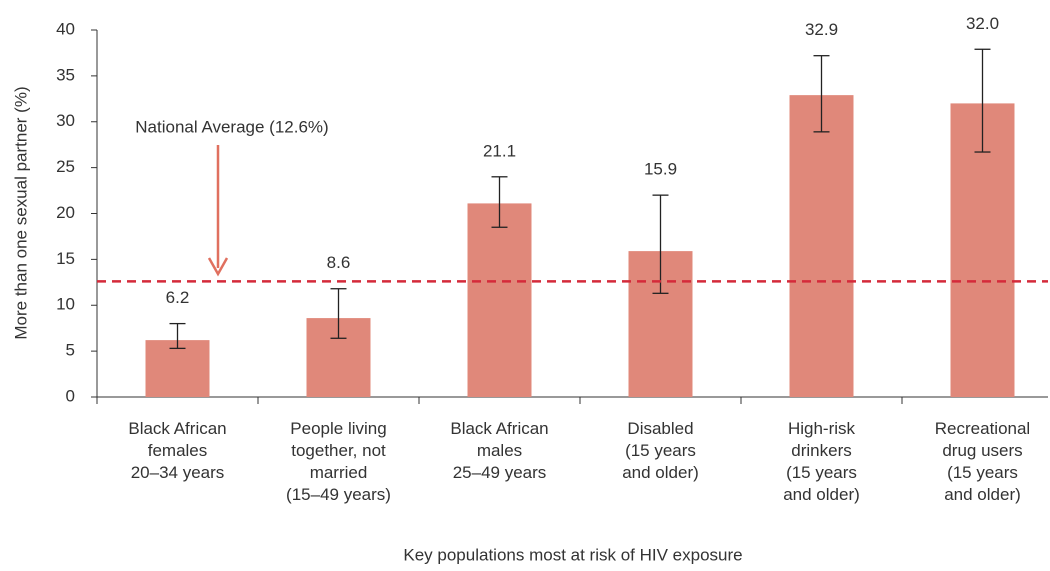  Describe the element at coordinates (499, 450) in the screenshot. I see `x-tick-label: Black African males 25–49 years` at that location.